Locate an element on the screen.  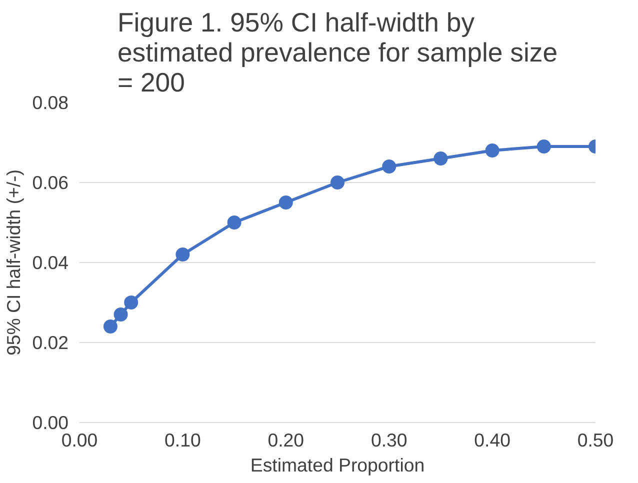
chart-title: Figure 1. 95% CI half-width by estimated prevalence for sample size = 200 is located at coordinates (337, 53).